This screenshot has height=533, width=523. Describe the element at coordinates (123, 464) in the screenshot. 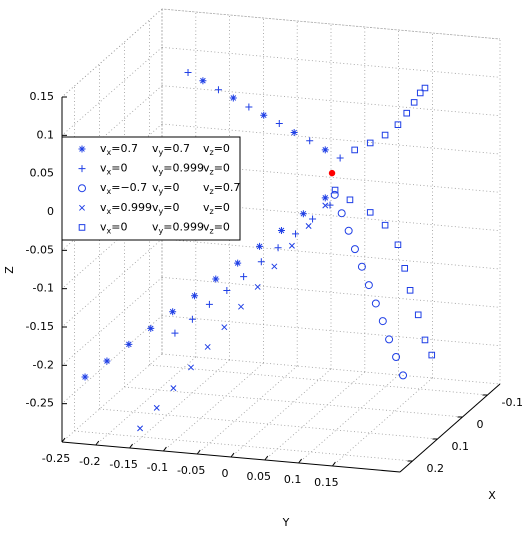

I see `y-tick-label: -0.15` at that location.